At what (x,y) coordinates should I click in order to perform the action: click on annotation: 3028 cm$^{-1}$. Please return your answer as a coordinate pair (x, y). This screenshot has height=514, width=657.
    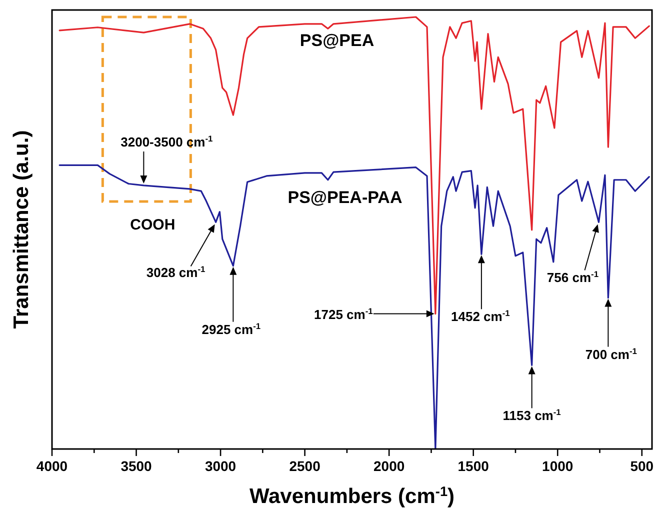
    Looking at the image, I should click on (176, 272).